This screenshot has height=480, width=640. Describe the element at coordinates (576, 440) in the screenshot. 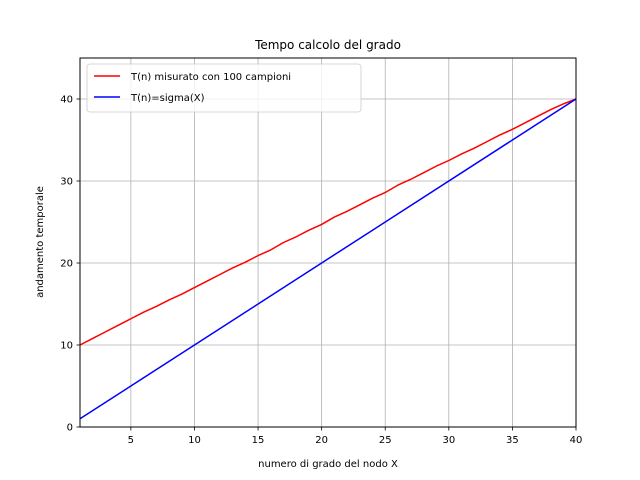

I see `x-tick-label: 40` at that location.